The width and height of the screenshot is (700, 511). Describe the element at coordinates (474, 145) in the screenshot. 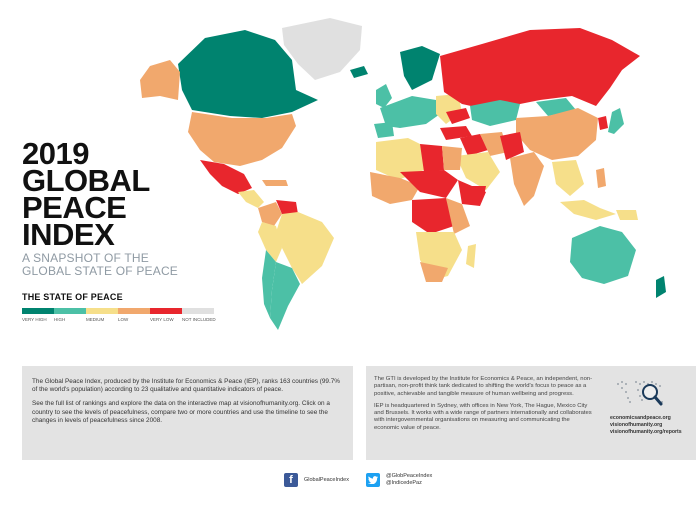

I see `map-region-syria-iraq` at that location.